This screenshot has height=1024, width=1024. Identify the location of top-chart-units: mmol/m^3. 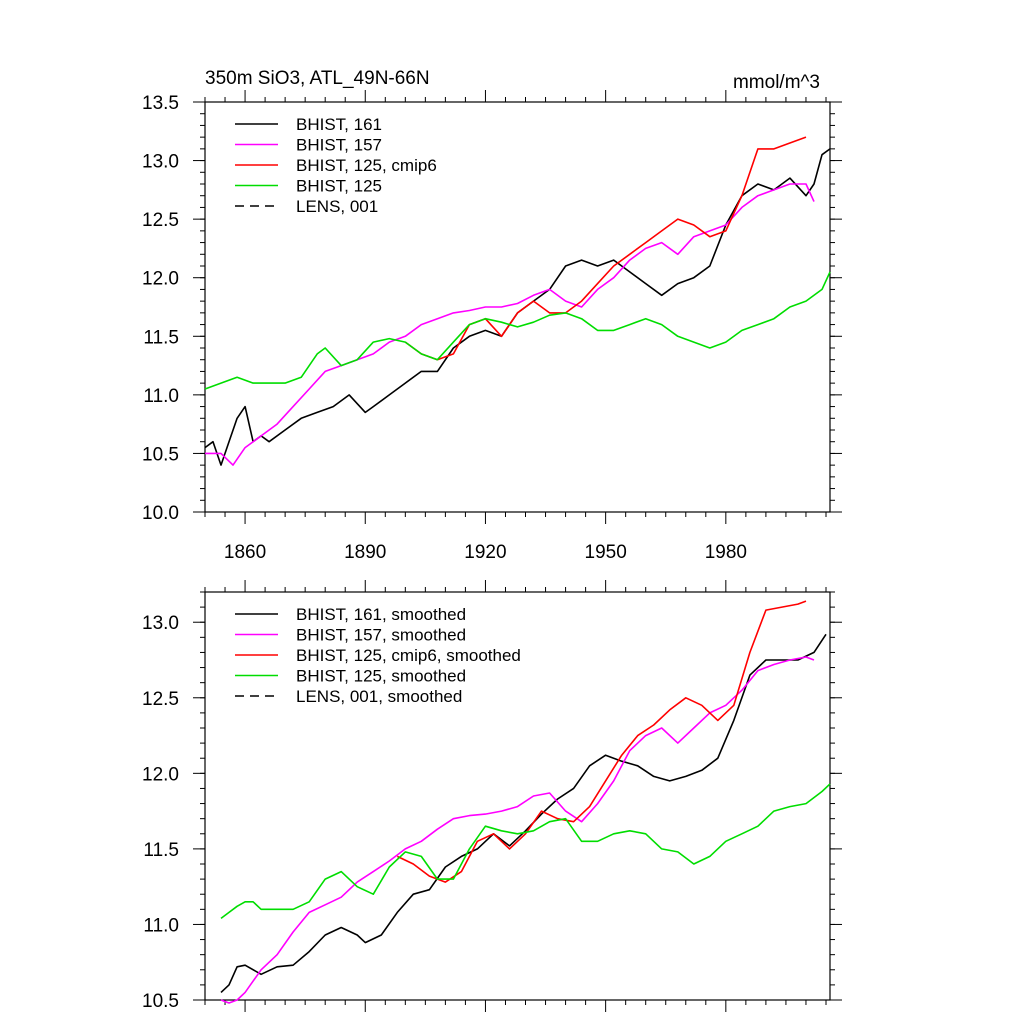
(776, 82).